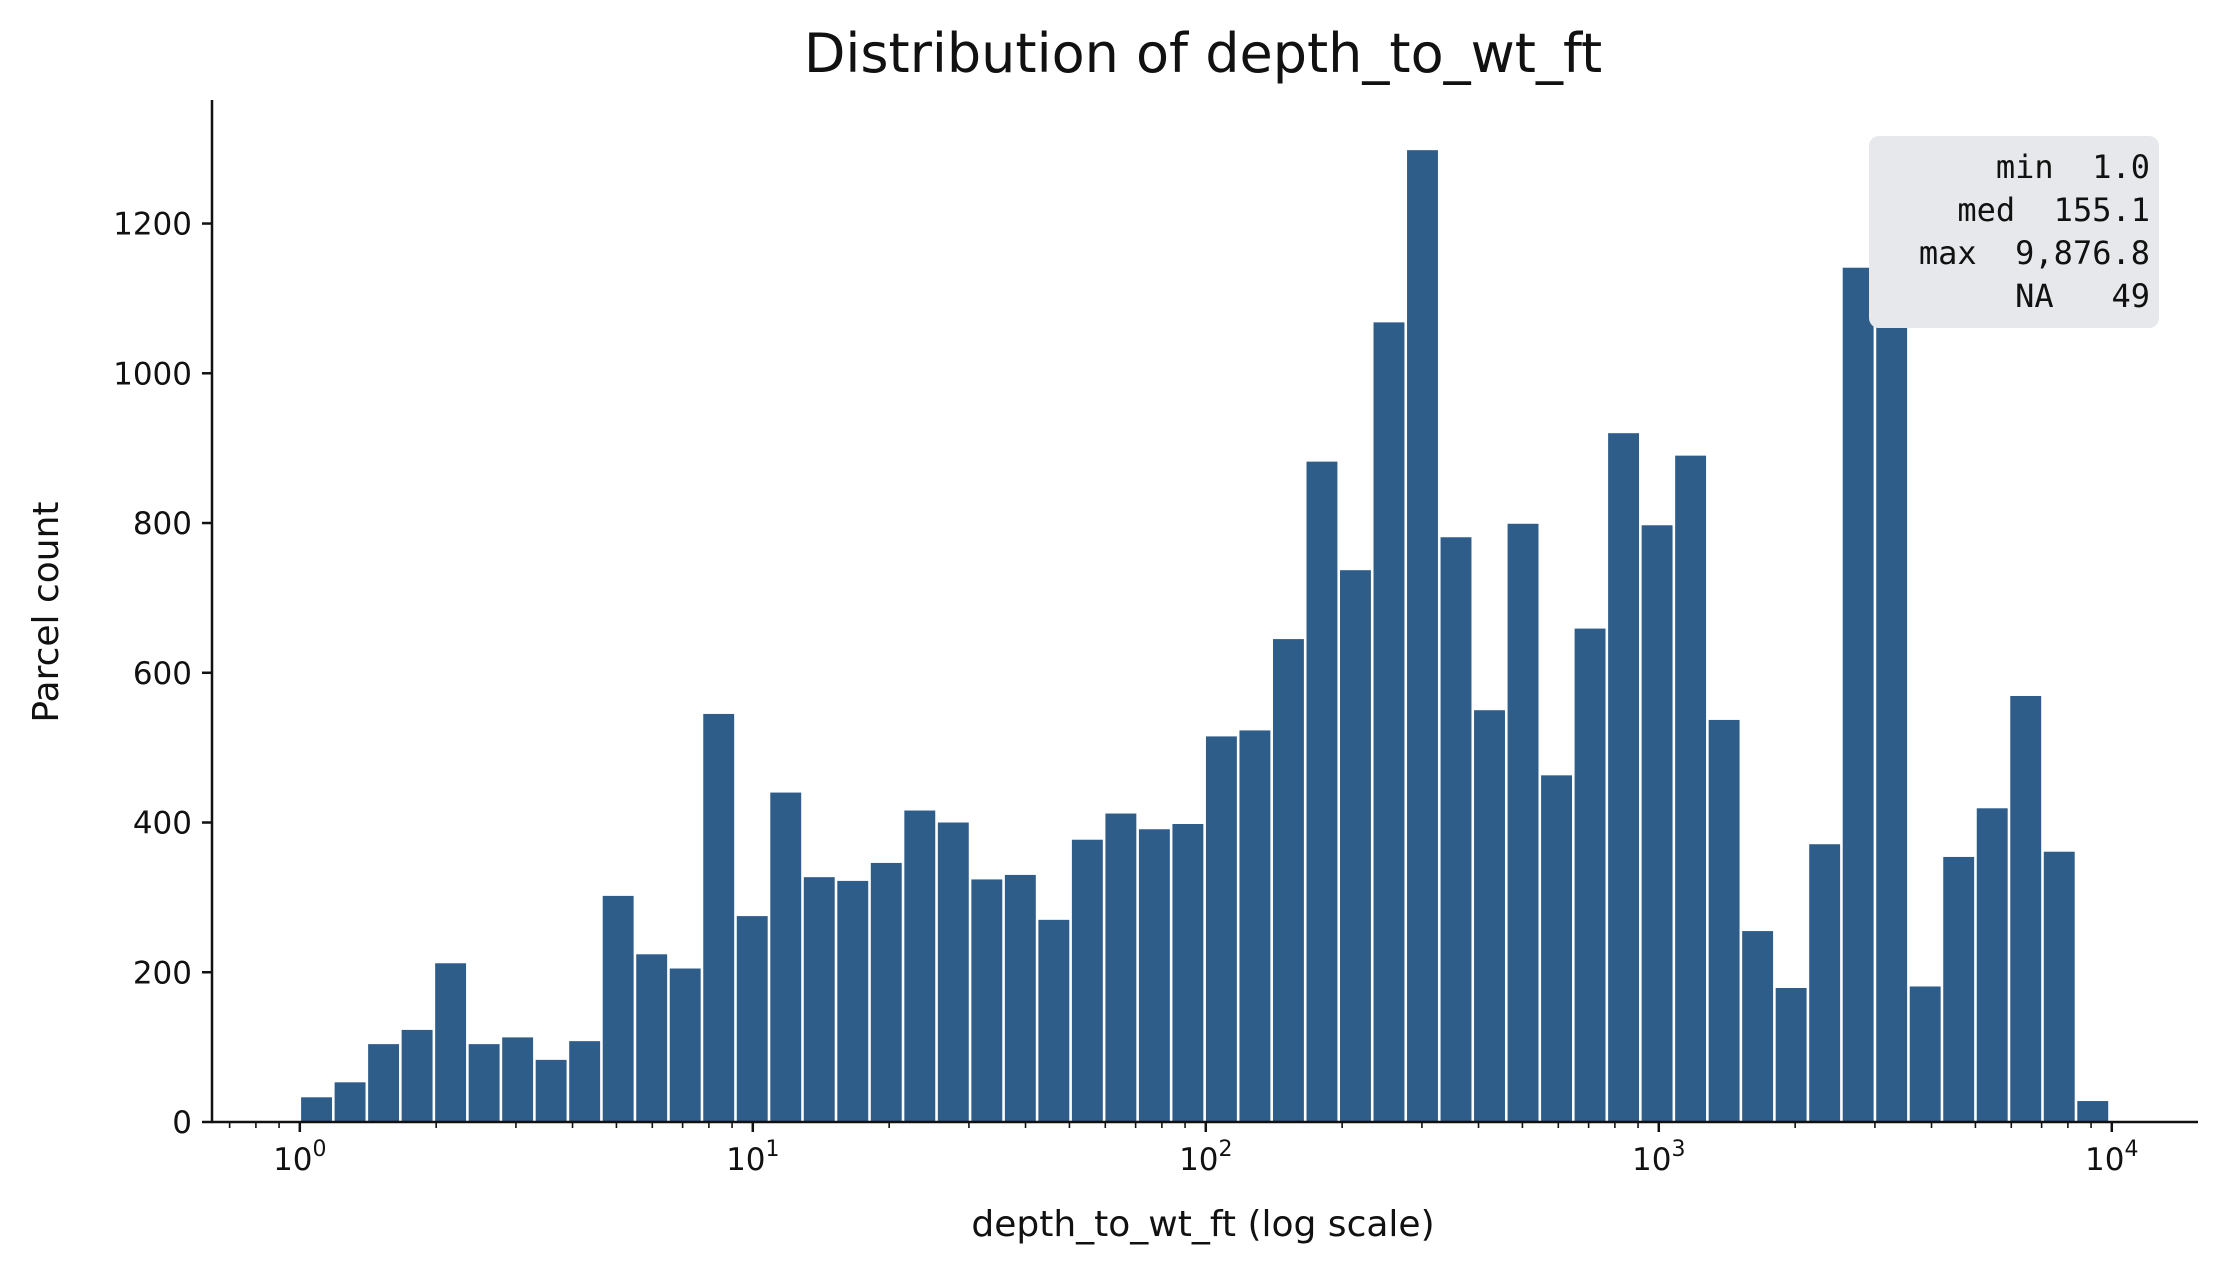  What do you see at coordinates (162, 824) in the screenshot?
I see `y-tick-label: 400` at bounding box center [162, 824].